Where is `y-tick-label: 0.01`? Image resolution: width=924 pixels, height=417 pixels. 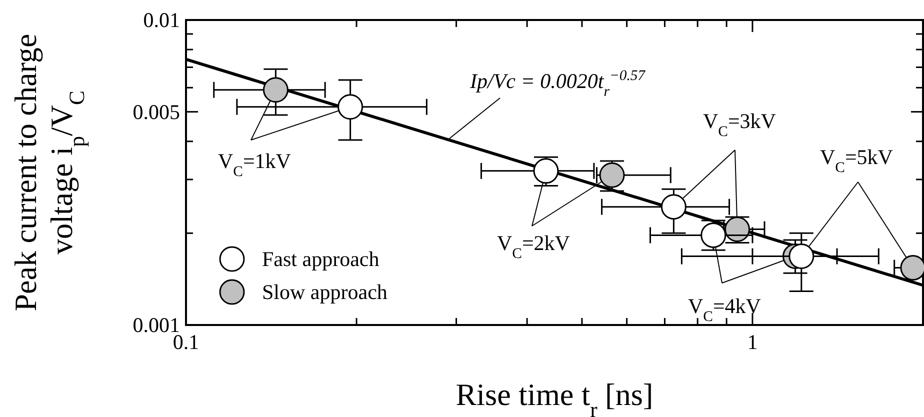 y-tick-label: 0.01 is located at coordinates (161, 20).